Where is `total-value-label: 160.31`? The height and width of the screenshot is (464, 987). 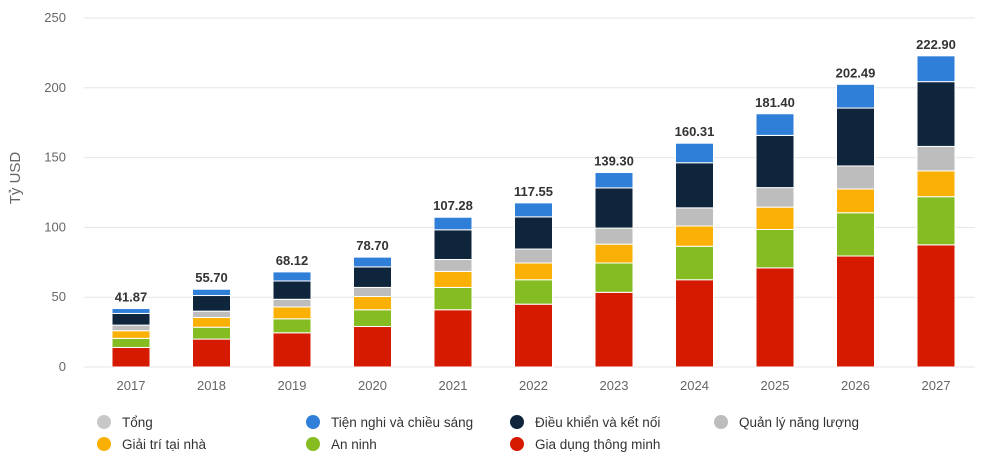 total-value-label: 160.31 is located at coordinates (695, 131).